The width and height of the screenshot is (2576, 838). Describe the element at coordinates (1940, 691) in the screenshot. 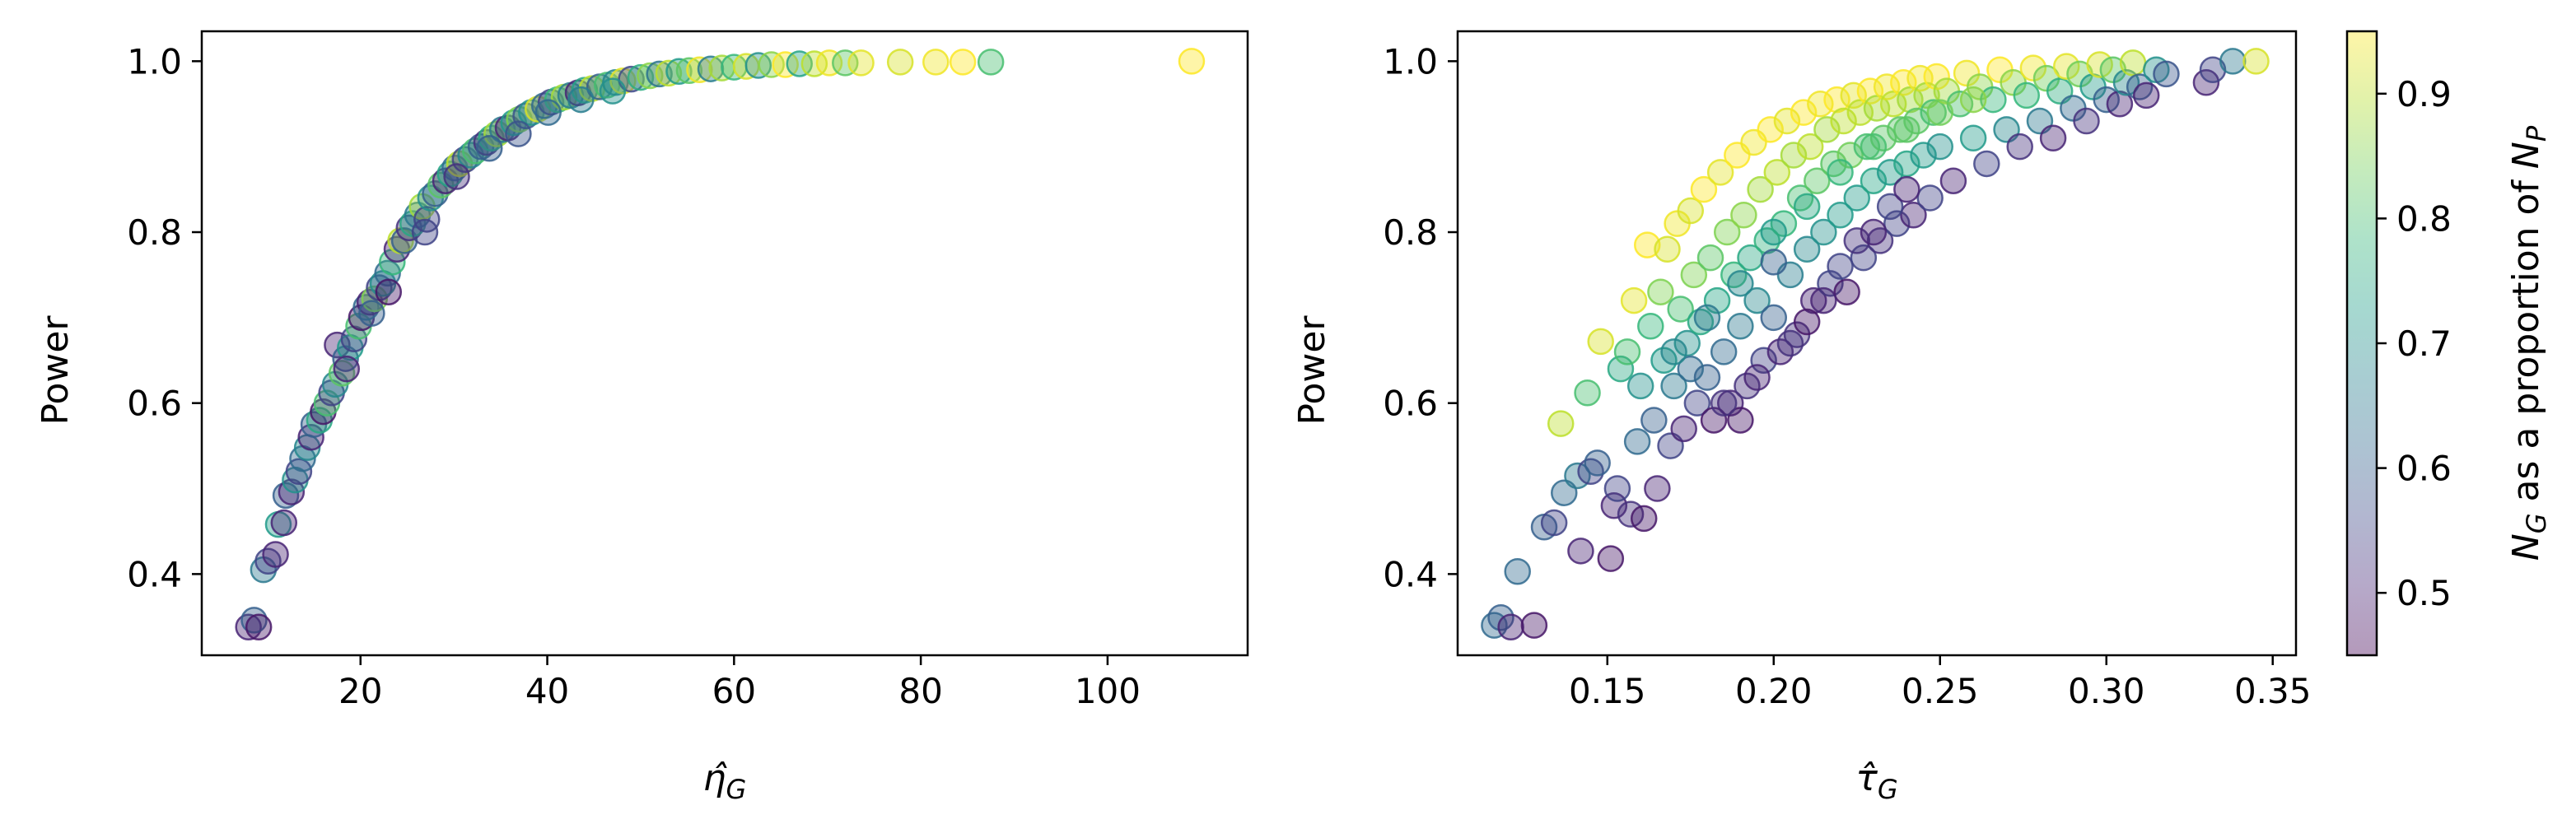

I see `x-tick-label: 0.25` at that location.